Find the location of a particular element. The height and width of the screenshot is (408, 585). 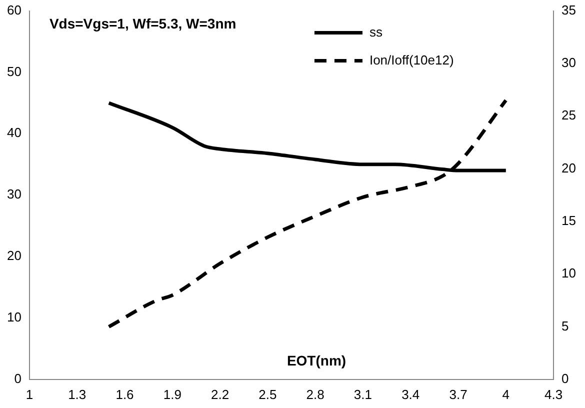

y-tick-label: 40 is located at coordinates (14, 132).